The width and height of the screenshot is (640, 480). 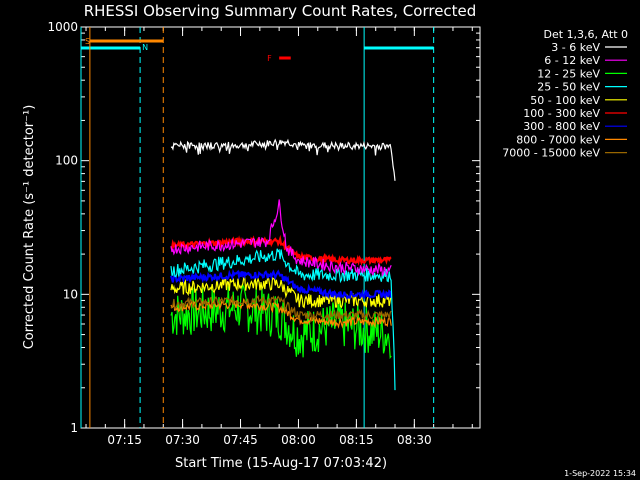 I want to click on legend-label: 7000 - 15000 keV, so click(x=551, y=153).